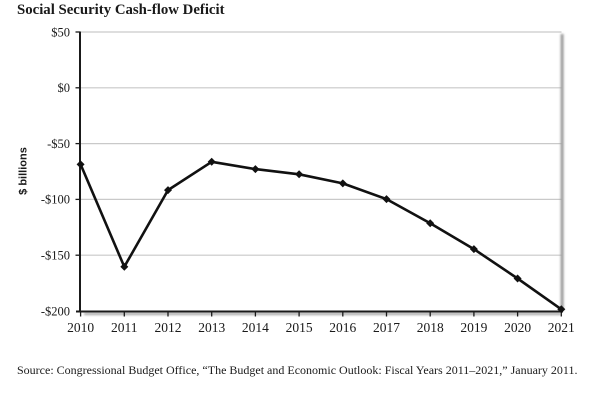  Describe the element at coordinates (24, 171) in the screenshot. I see `svg-text: $ billions` at that location.